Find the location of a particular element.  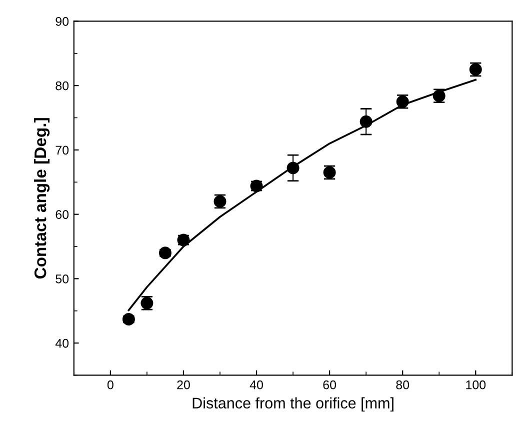

y-tick-label: 90 is located at coordinates (62, 21).